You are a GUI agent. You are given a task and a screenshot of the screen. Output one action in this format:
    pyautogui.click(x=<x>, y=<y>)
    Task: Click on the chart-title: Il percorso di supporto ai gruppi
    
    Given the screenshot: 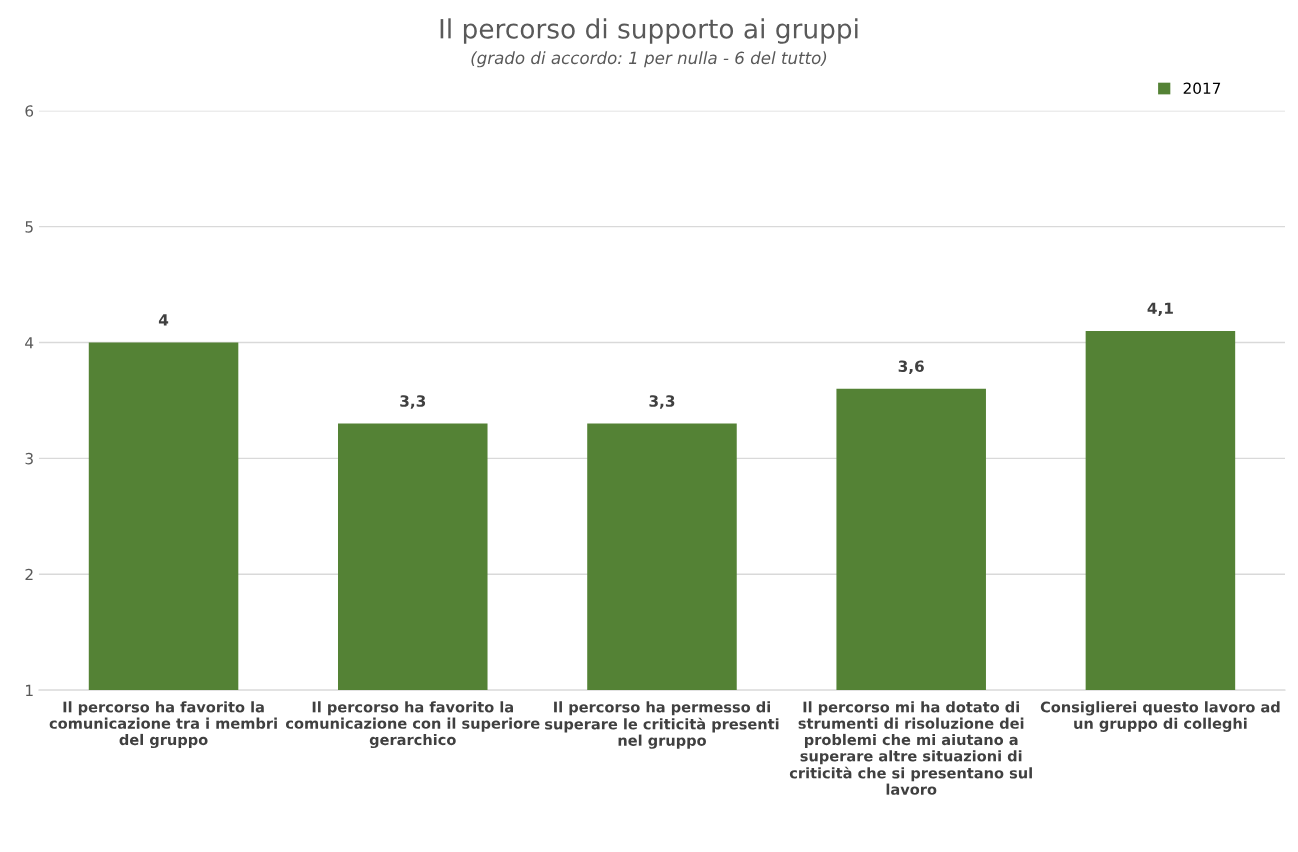 What is the action you would take?
    pyautogui.click(x=649, y=31)
    